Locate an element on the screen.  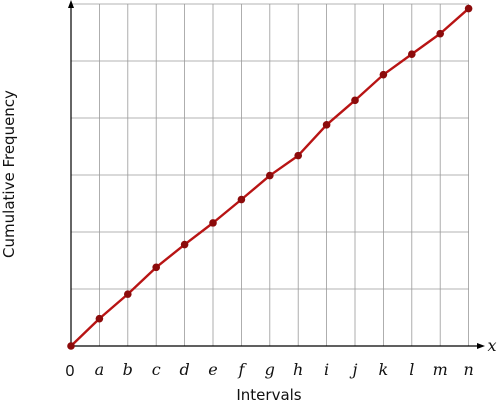
y-axis-arrow is located at coordinates (71, 4).